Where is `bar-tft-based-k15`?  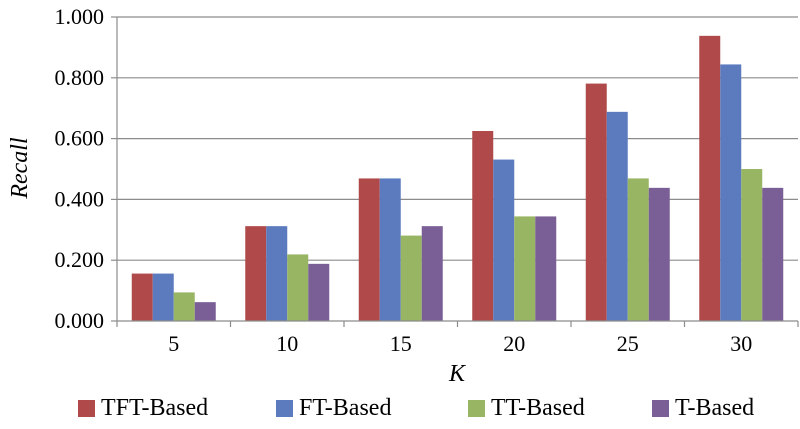 bar-tft-based-k15 is located at coordinates (369, 249).